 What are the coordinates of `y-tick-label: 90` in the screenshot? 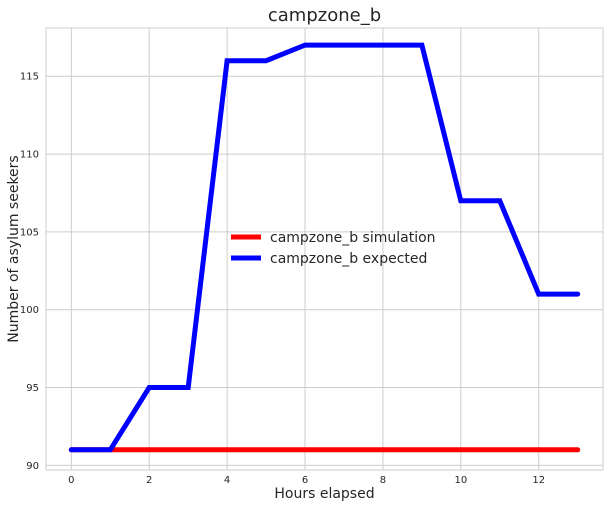 It's located at (32, 466).